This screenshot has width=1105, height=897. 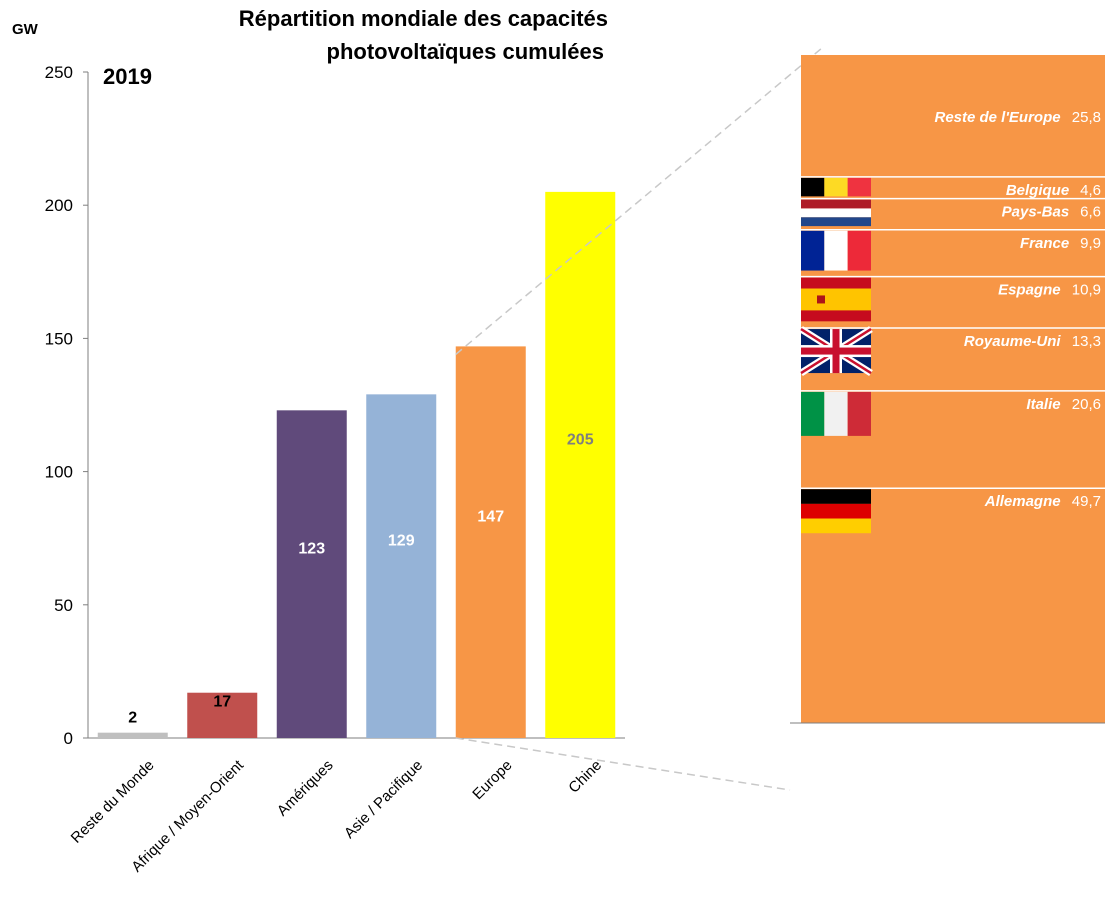 What do you see at coordinates (423, 18) in the screenshot?
I see `chart-title-line-1: Répartition mondiale des capacités` at bounding box center [423, 18].